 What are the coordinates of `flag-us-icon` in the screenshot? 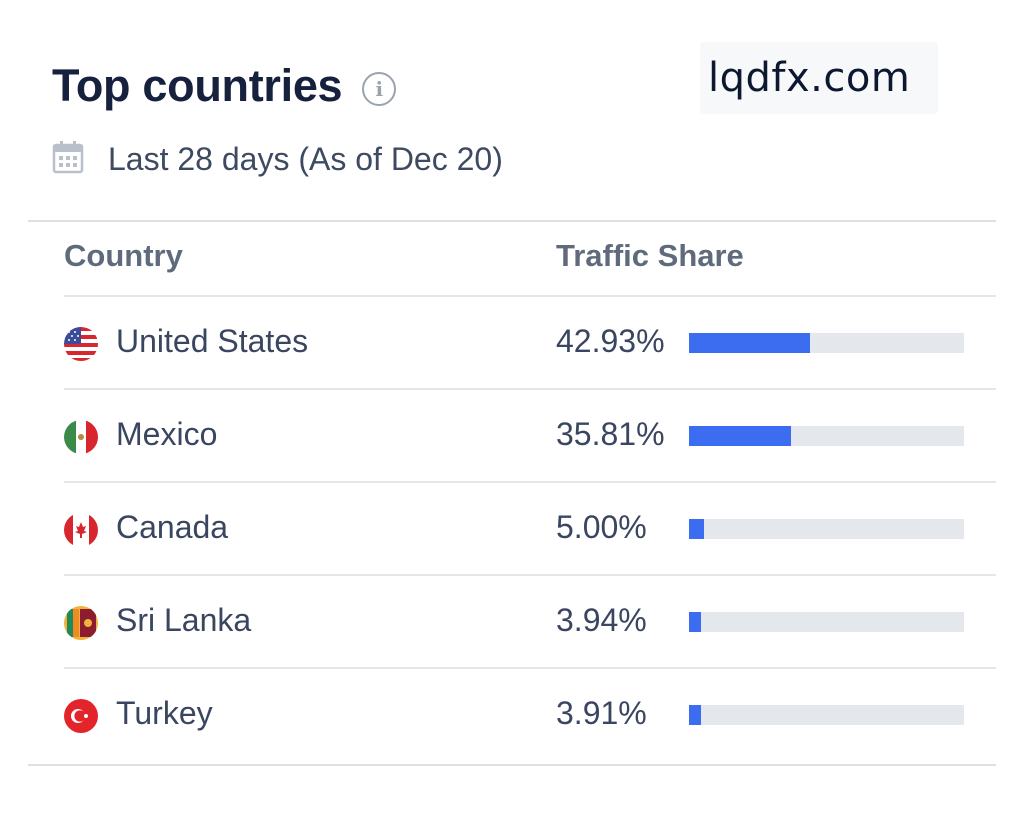 It's located at (81, 344).